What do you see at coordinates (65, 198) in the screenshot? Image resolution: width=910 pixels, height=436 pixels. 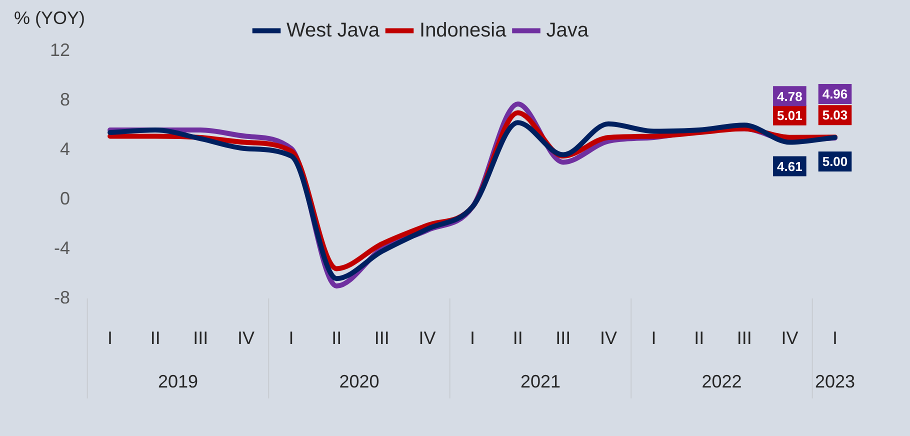 I see `y-tick-label: 0` at bounding box center [65, 198].